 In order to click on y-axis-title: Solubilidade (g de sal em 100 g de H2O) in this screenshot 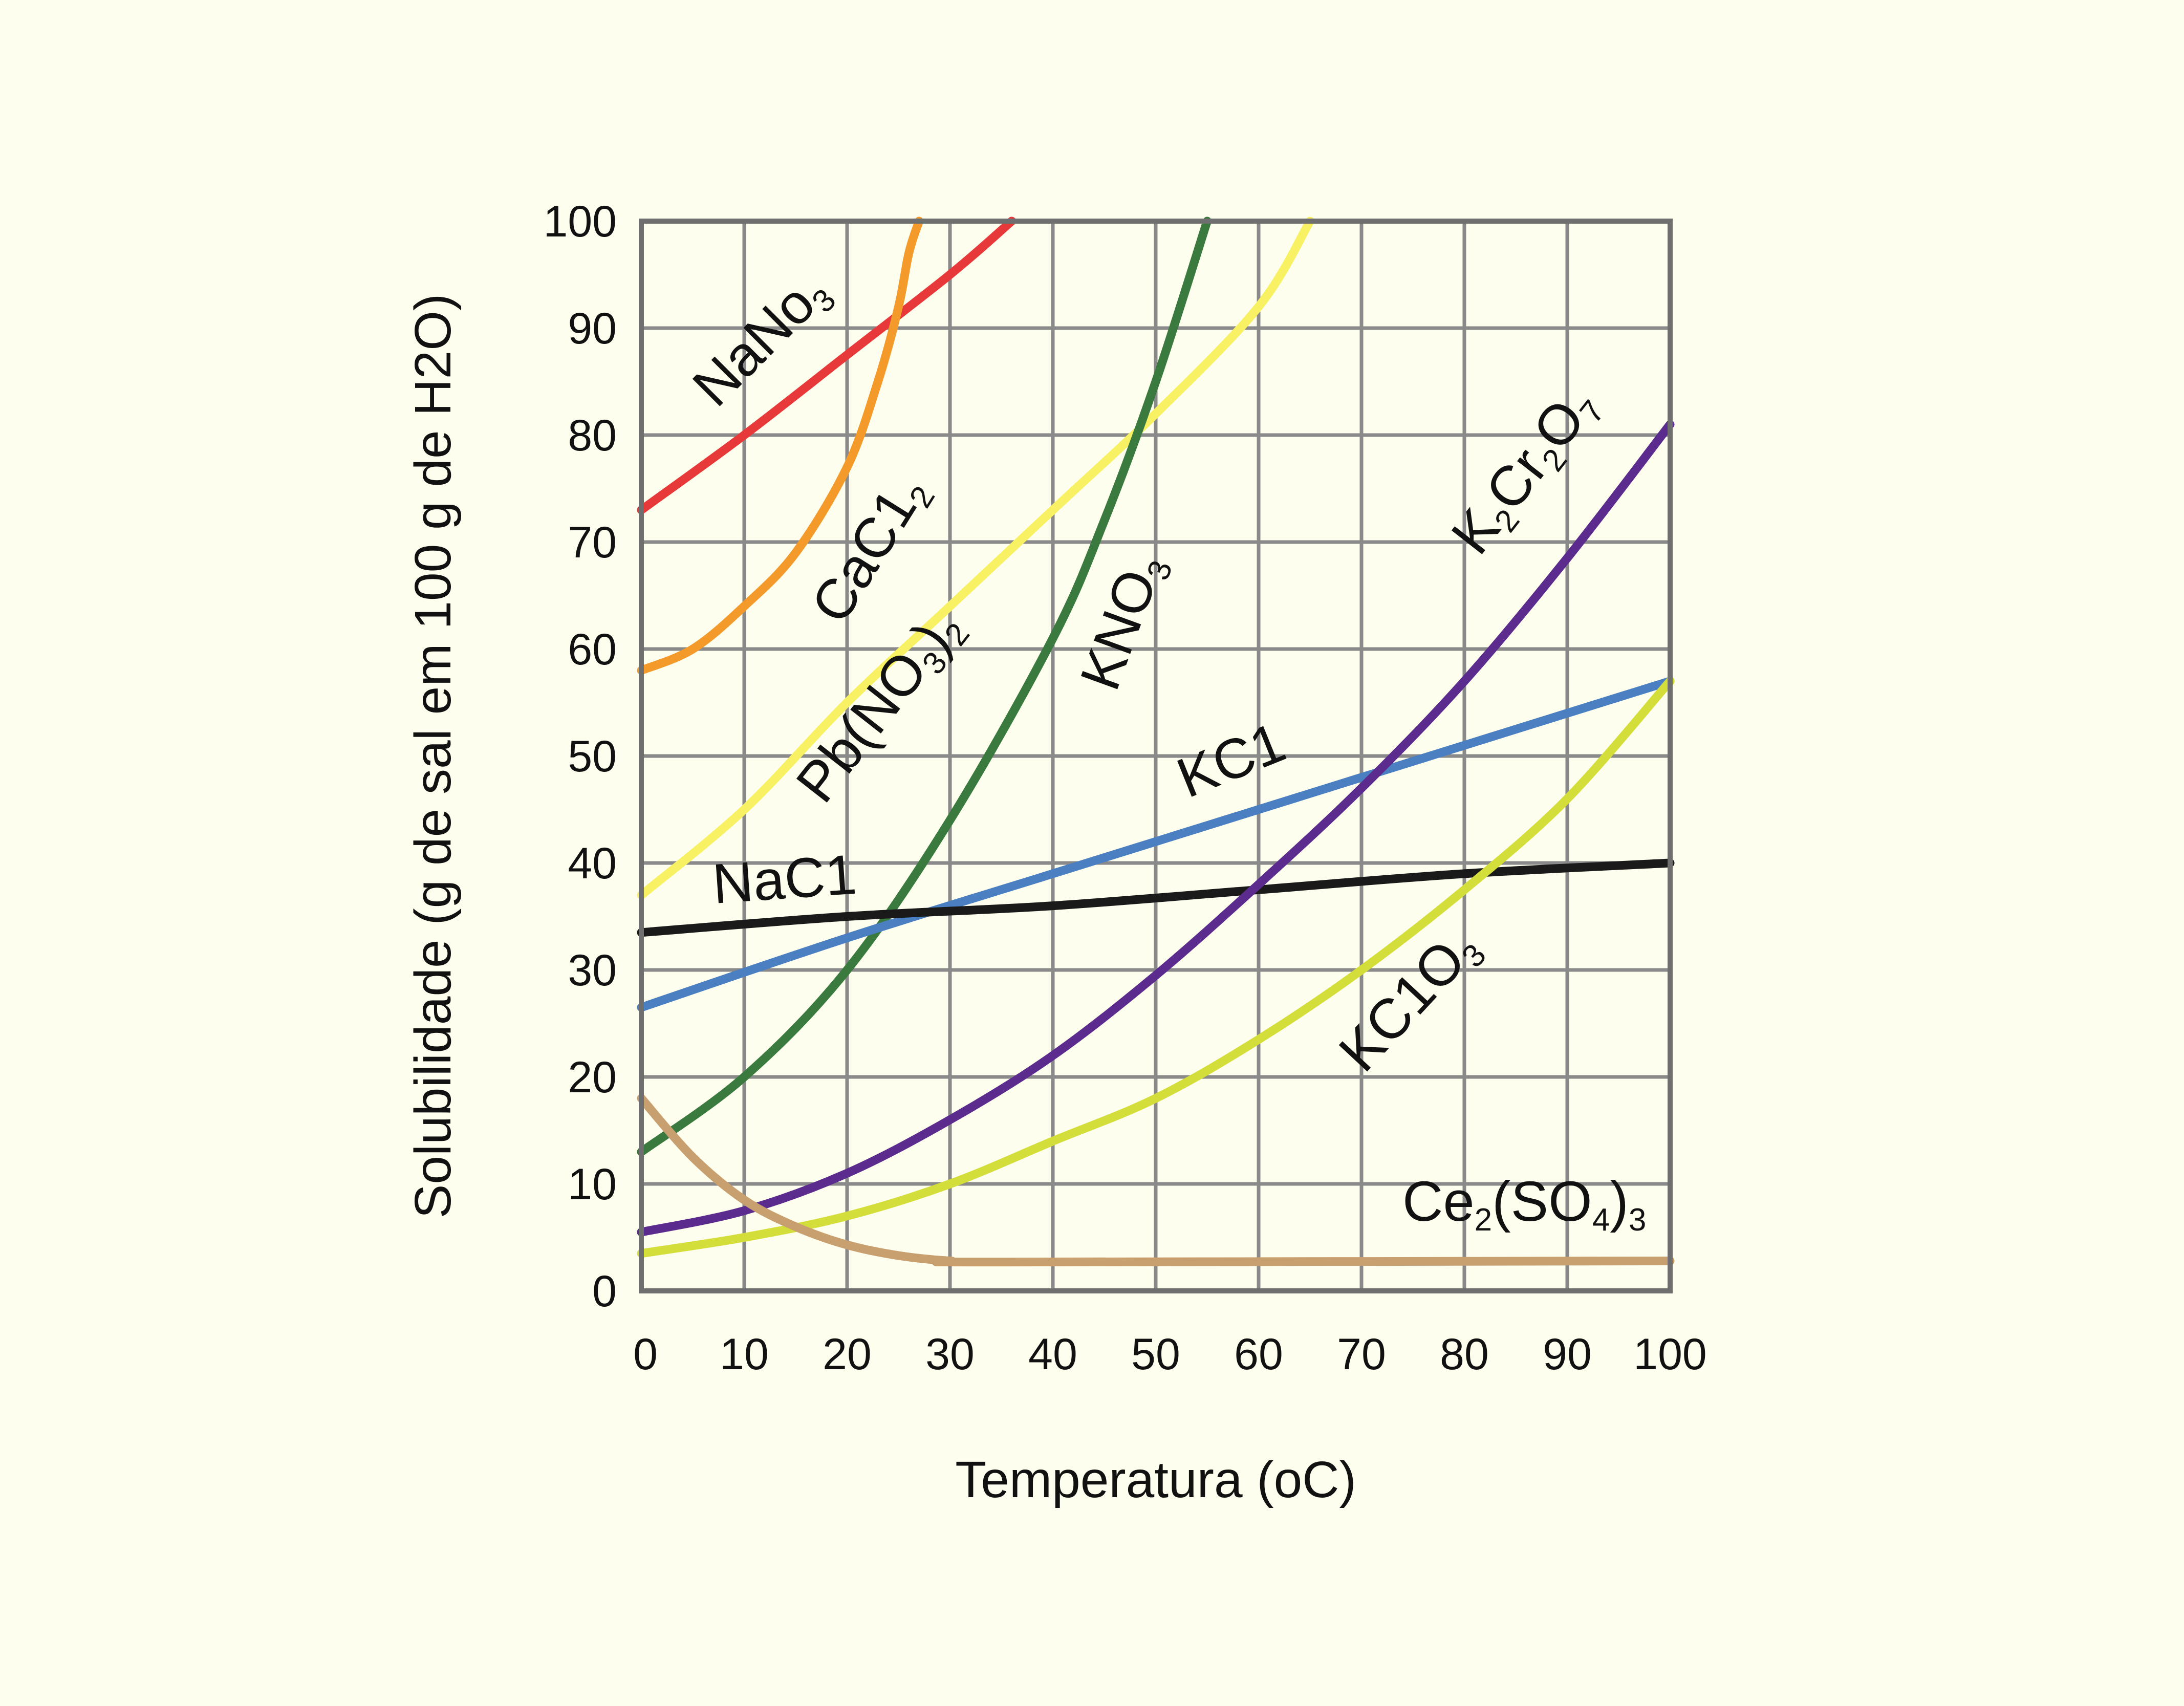, I will do `click(433, 756)`.